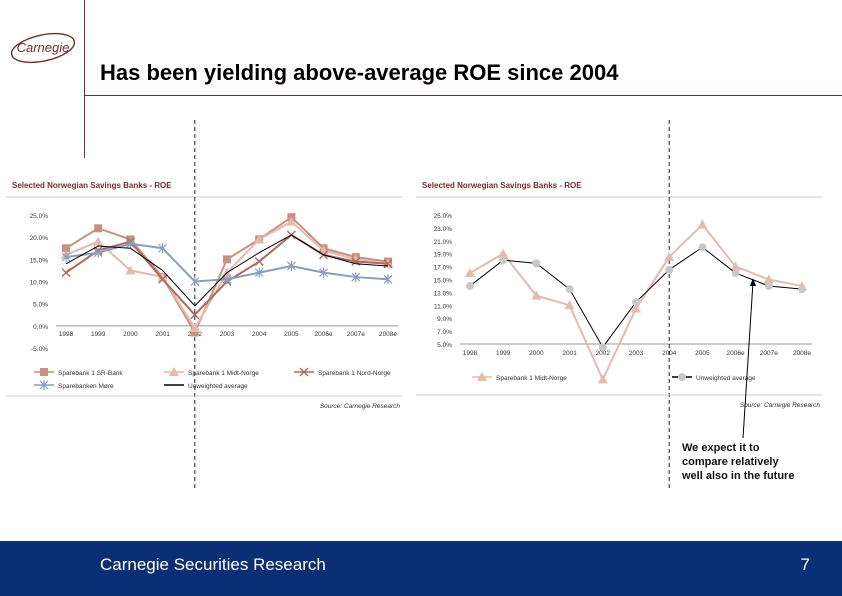  What do you see at coordinates (39, 283) in the screenshot?
I see `y-tick-label: 10.0%` at bounding box center [39, 283].